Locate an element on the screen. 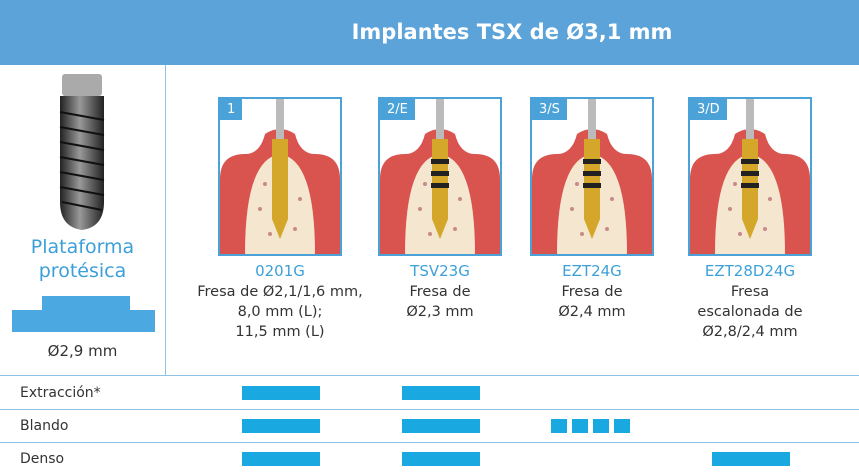 This screenshot has width=859, height=475. description-line: Fresa de Ø2,1/1,6 mm, is located at coordinates (280, 292).